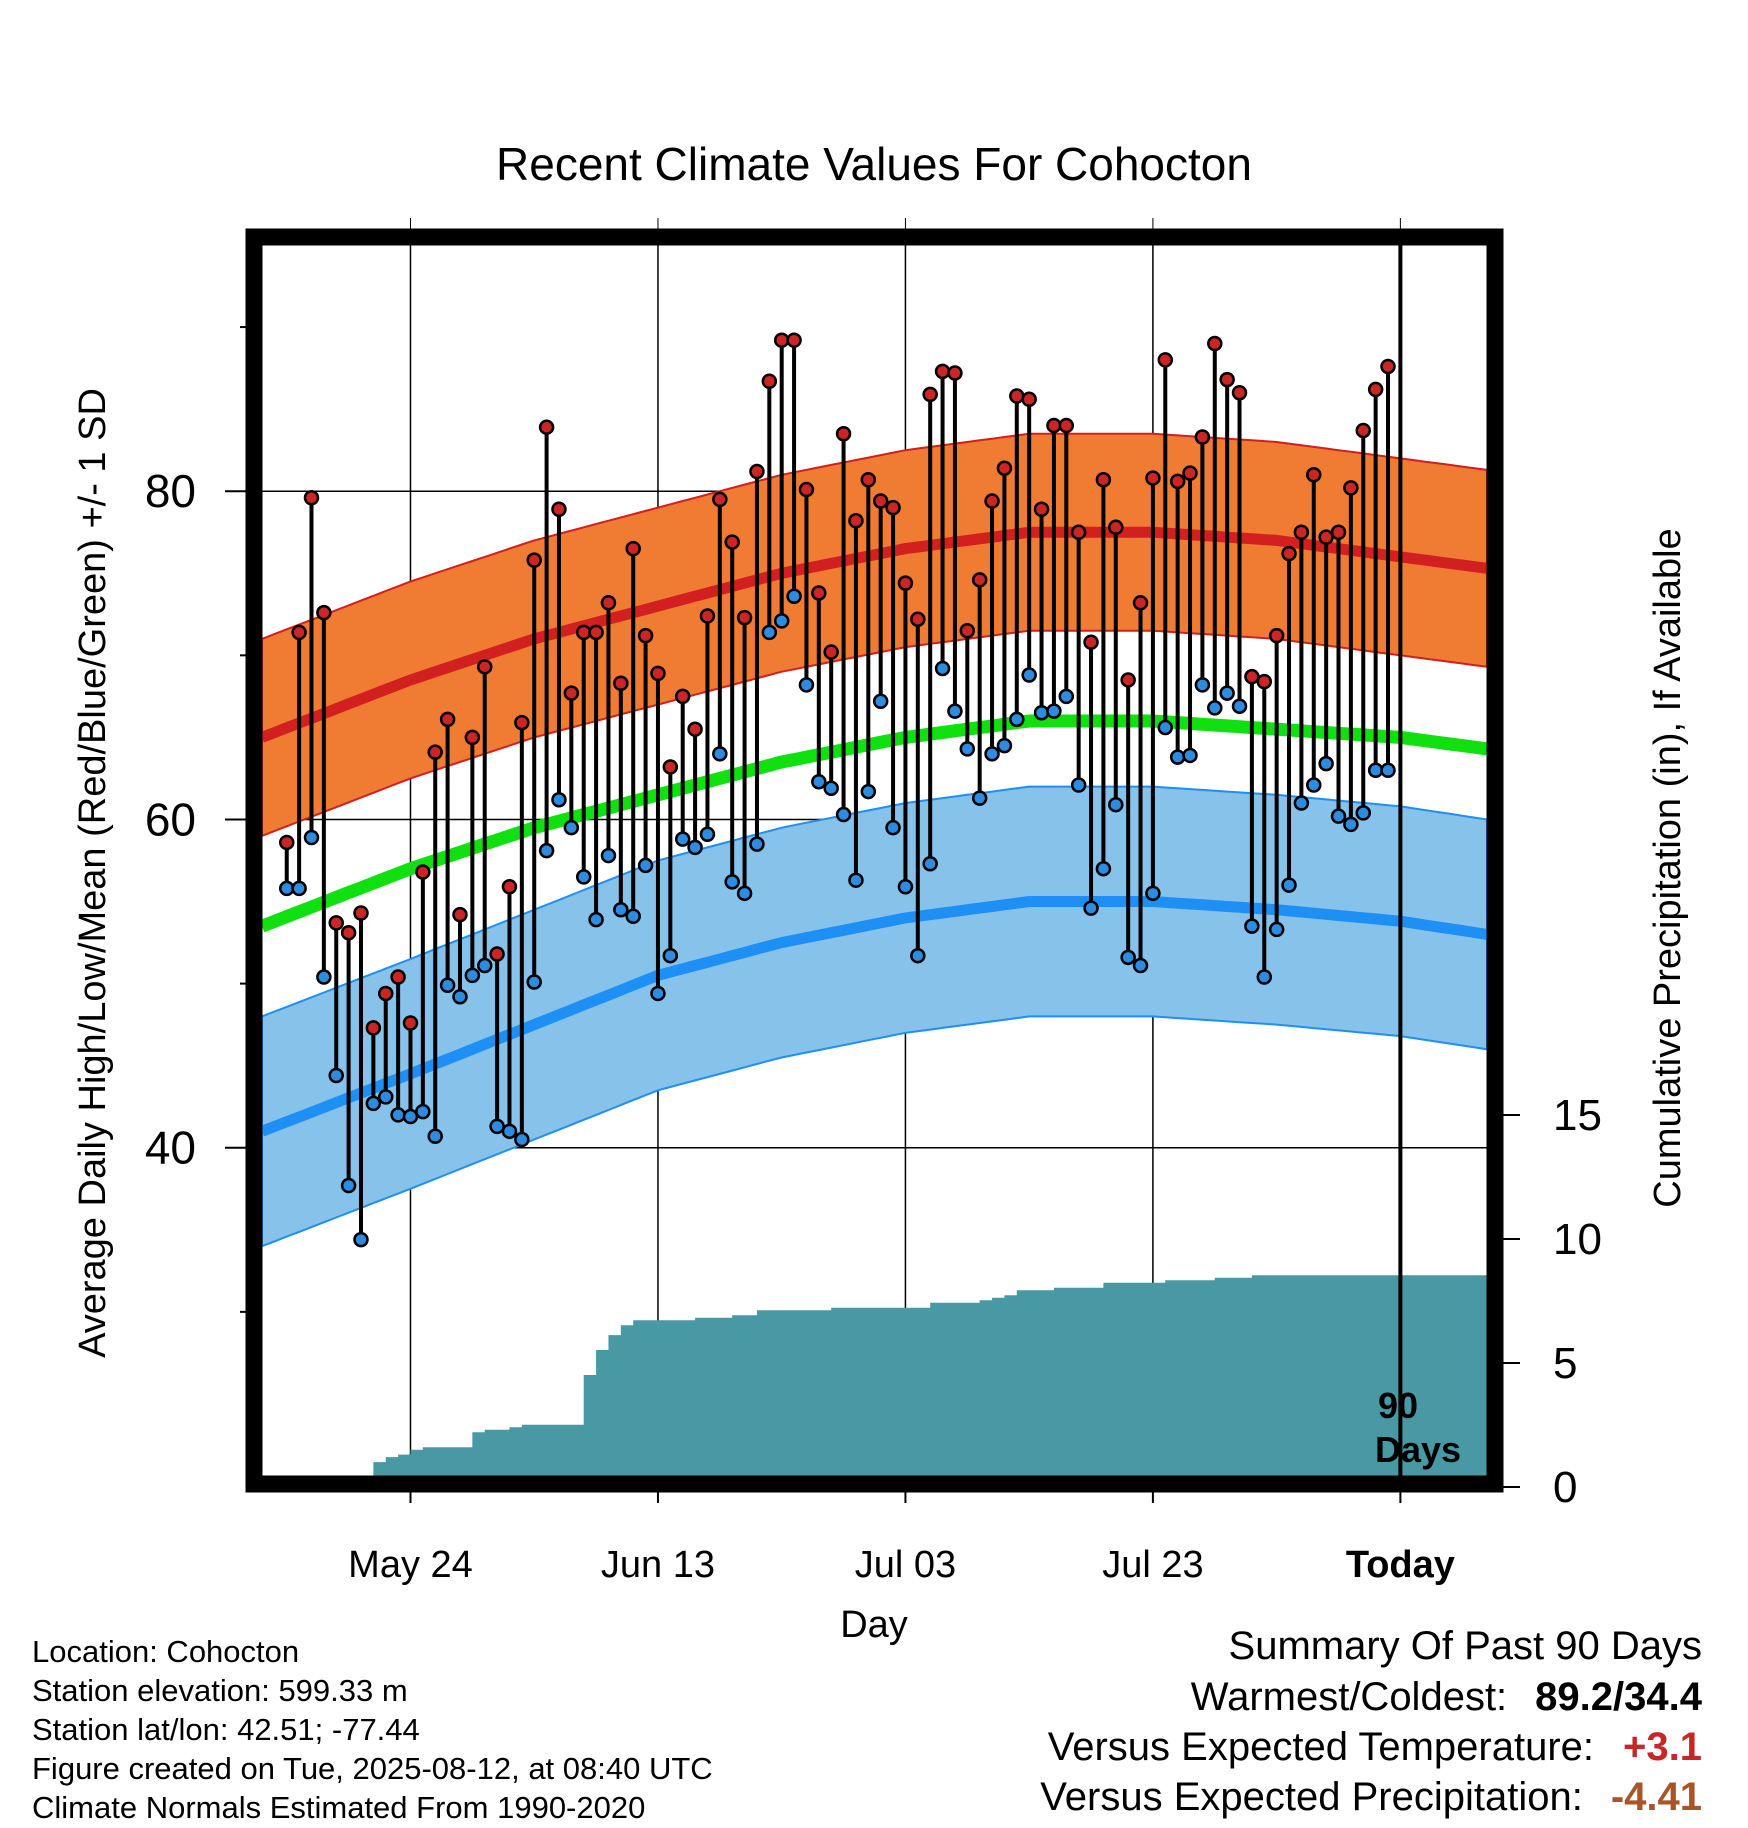  Describe the element at coordinates (887, 1381) in the screenshot. I see `precipitation-area` at that location.